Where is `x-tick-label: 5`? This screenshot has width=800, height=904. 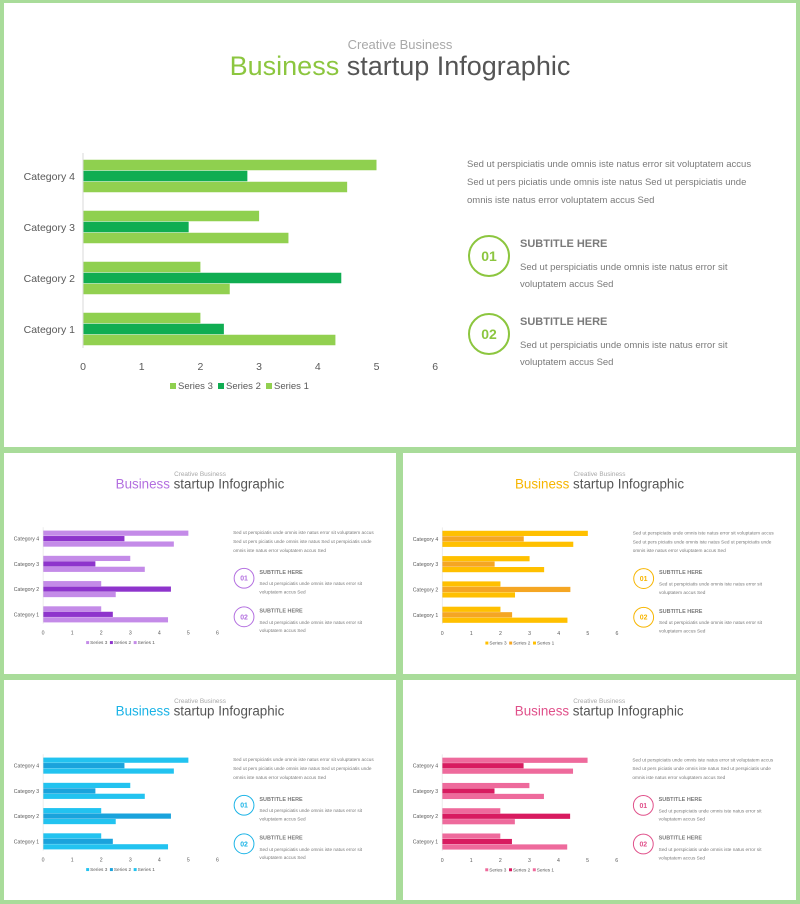 x-tick-label: 5 is located at coordinates (587, 861).